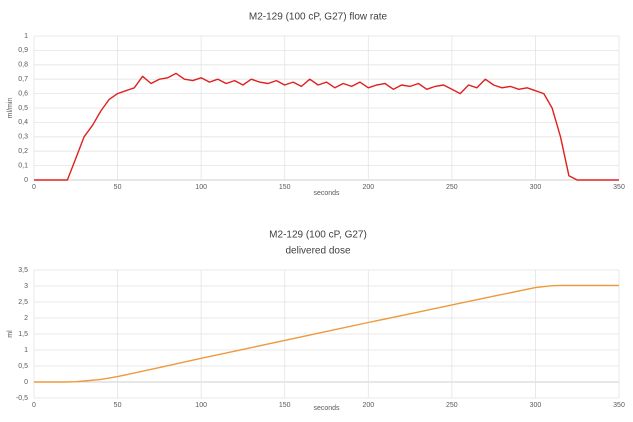  Describe the element at coordinates (23, 137) in the screenshot. I see `y-tick-label: 0,3` at that location.